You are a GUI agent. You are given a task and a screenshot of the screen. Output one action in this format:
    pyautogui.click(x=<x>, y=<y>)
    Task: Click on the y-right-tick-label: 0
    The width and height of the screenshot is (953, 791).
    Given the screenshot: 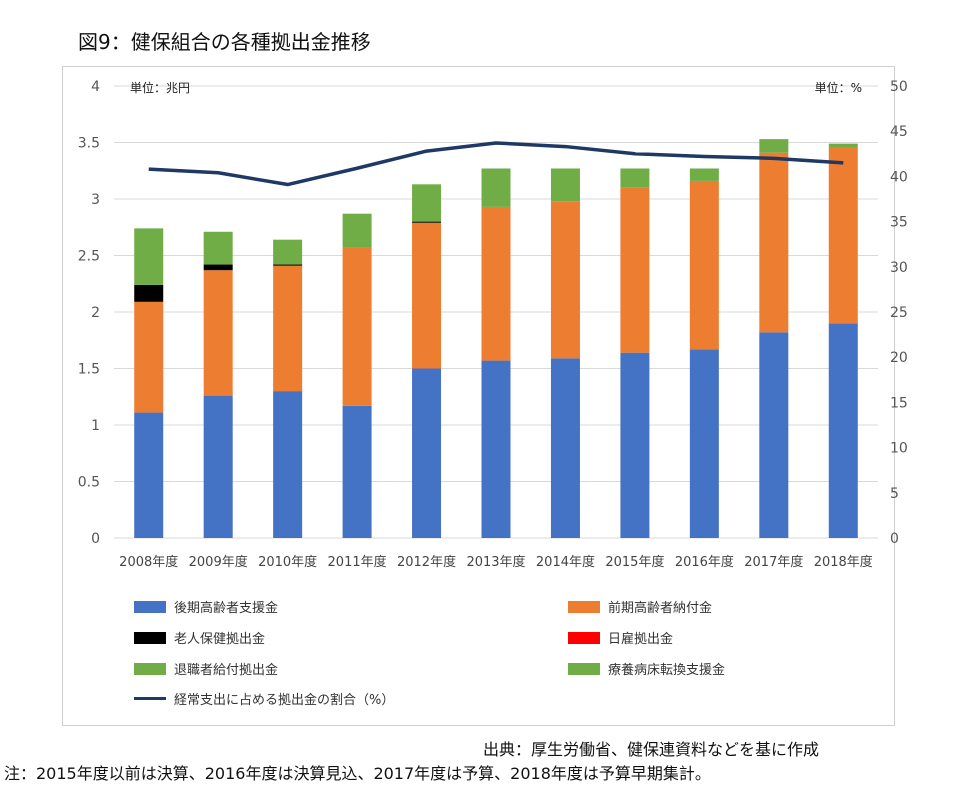 What is the action you would take?
    pyautogui.click(x=894, y=539)
    